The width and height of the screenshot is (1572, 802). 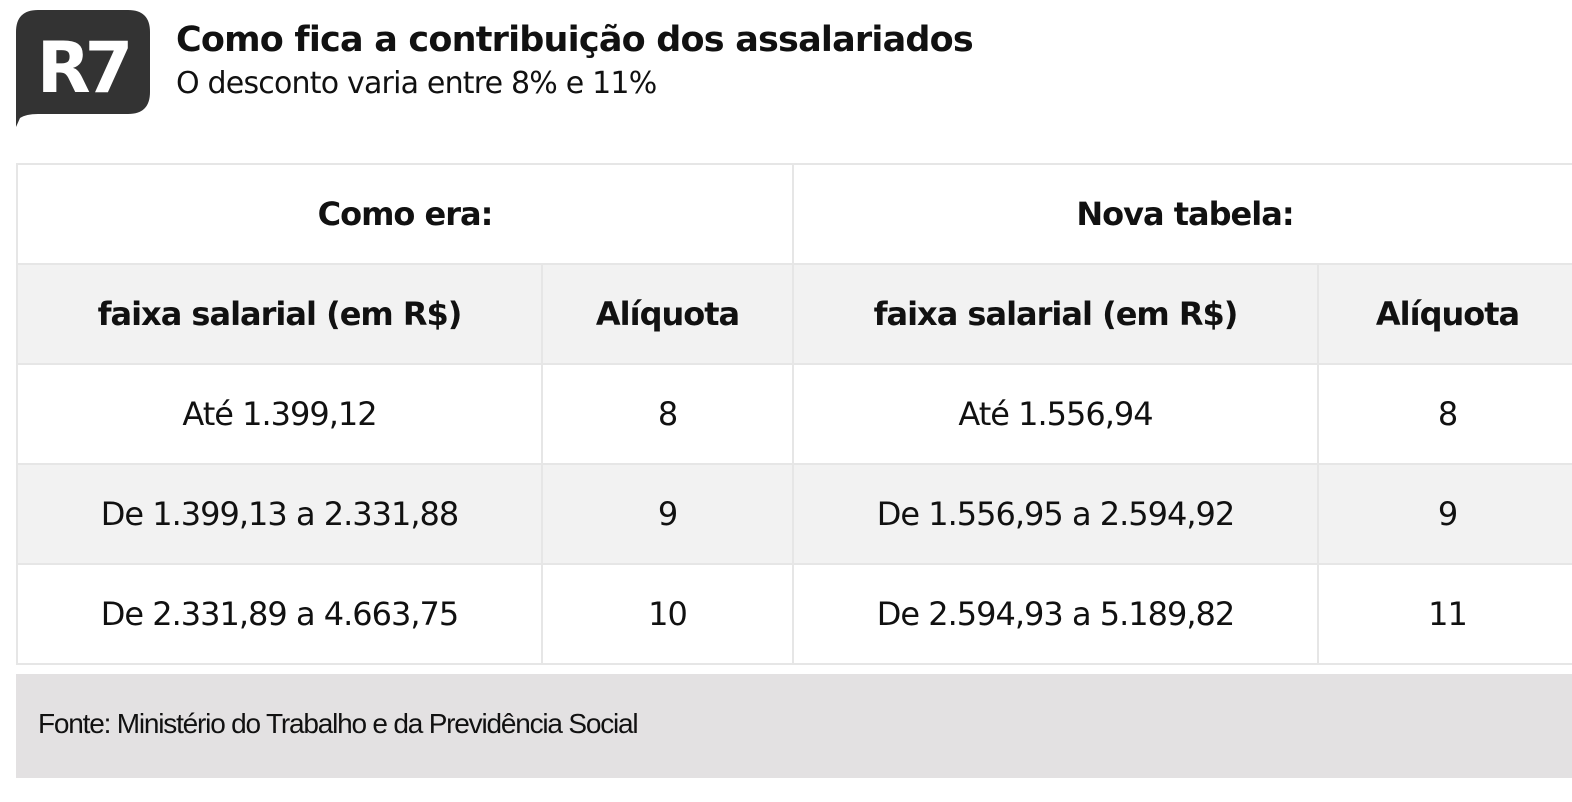 What do you see at coordinates (1444, 514) in the screenshot?
I see `new-rate-cell: 9` at bounding box center [1444, 514].